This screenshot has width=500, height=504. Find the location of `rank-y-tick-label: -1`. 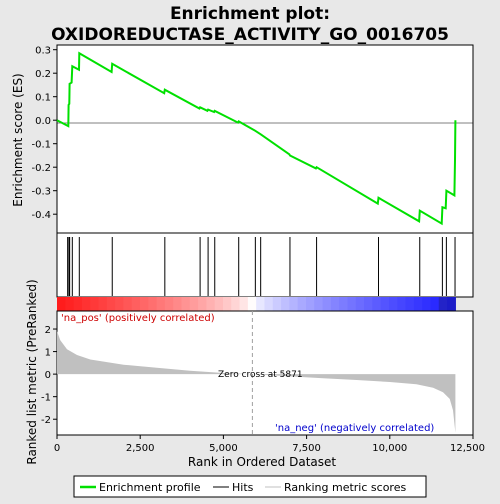

rank-y-tick-label: -1 is located at coordinates (46, 398).